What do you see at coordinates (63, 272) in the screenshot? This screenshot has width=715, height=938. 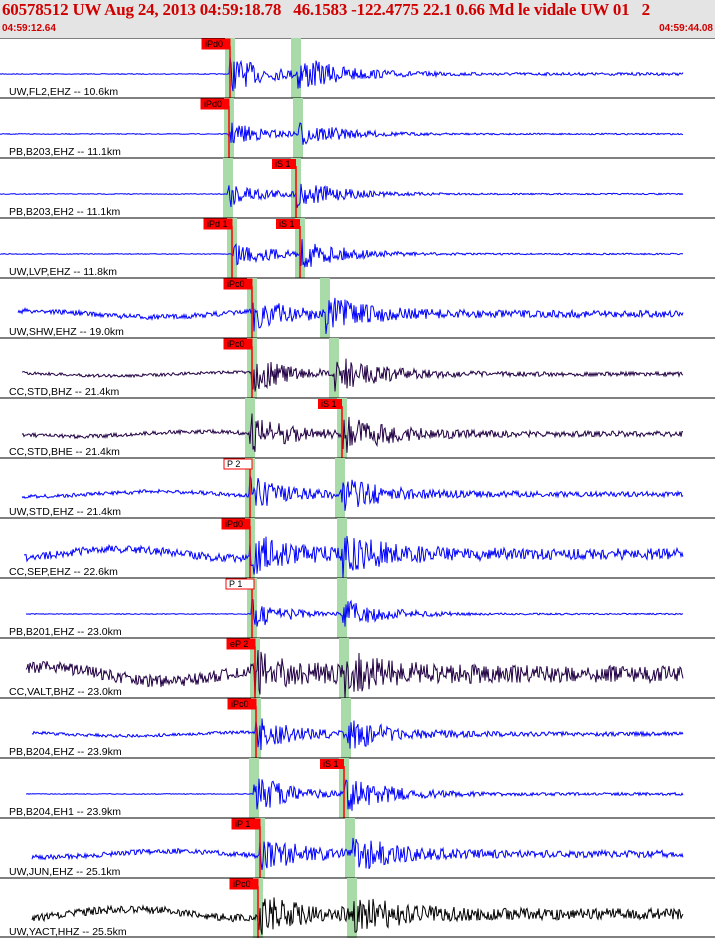 I see `trace-label: UW,LVP,EHZ -- 11.8km` at bounding box center [63, 272].